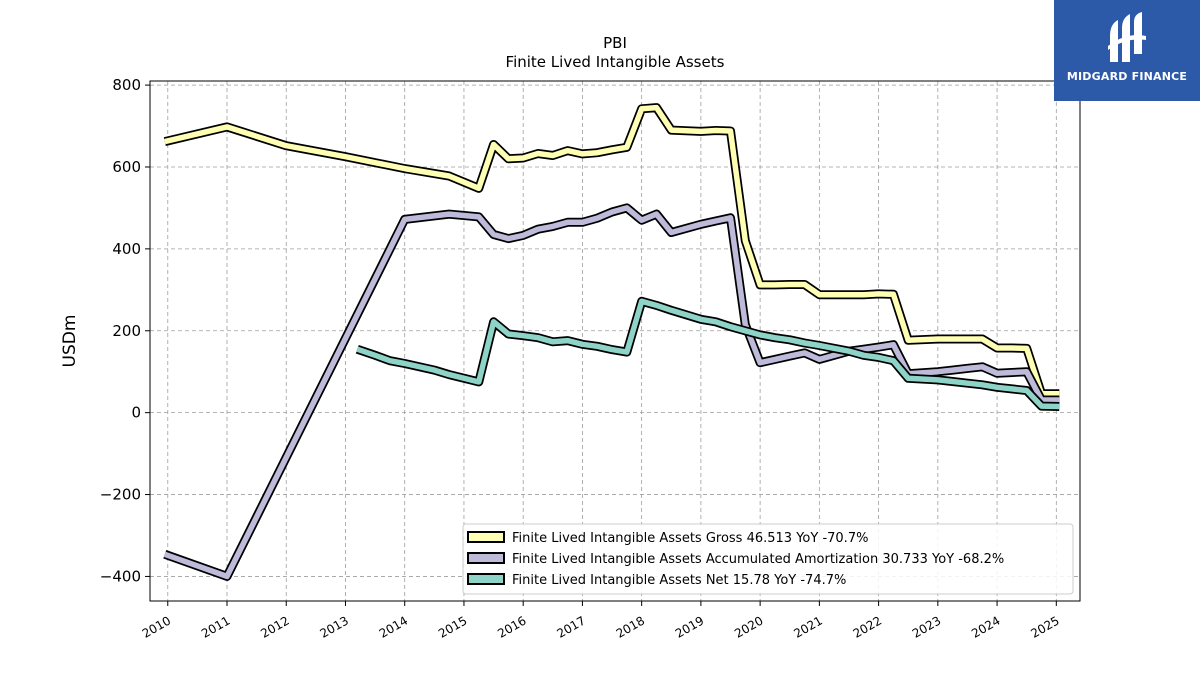 This screenshot has height=675, width=1200. Describe the element at coordinates (807, 626) in the screenshot. I see `x-tick-label: 2021` at that location.